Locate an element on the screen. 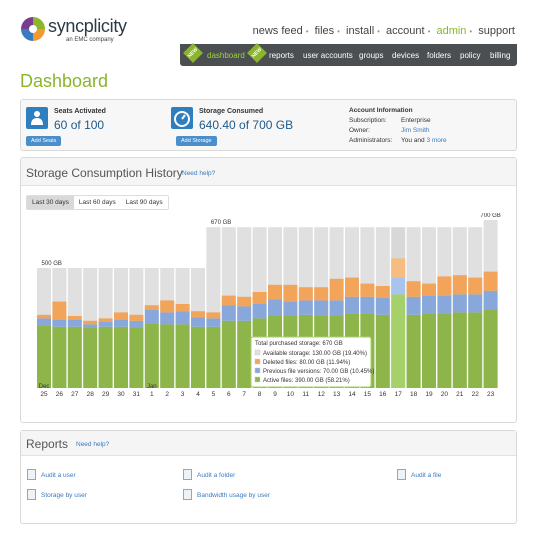 The image size is (535, 535). range-90-days: Last 90 days is located at coordinates (144, 202).